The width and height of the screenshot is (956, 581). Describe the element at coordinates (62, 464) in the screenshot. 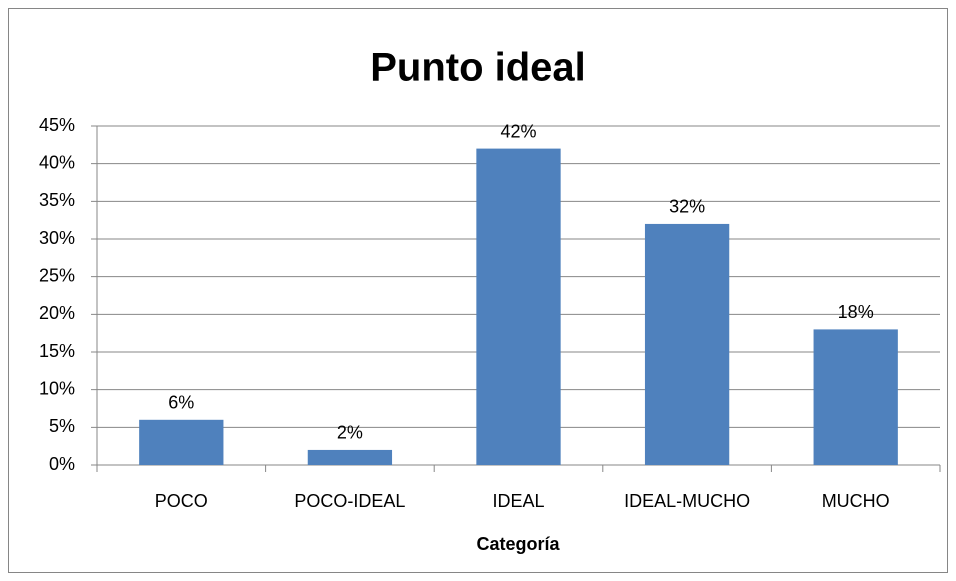

I see `y-tick-label: 0%` at that location.